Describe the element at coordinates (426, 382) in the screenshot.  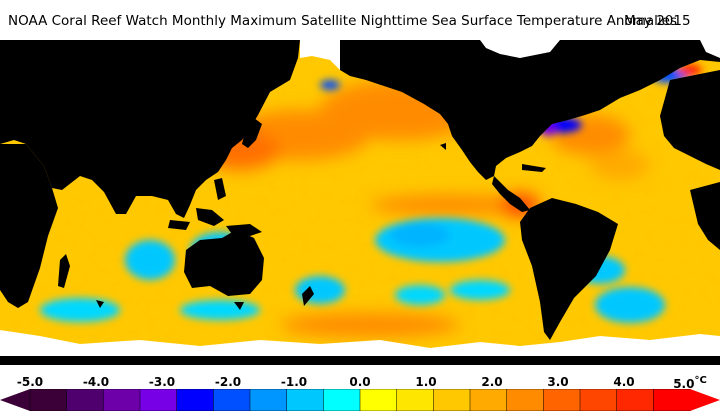
I see `colorbar-tick-label: 1.0` at that location.